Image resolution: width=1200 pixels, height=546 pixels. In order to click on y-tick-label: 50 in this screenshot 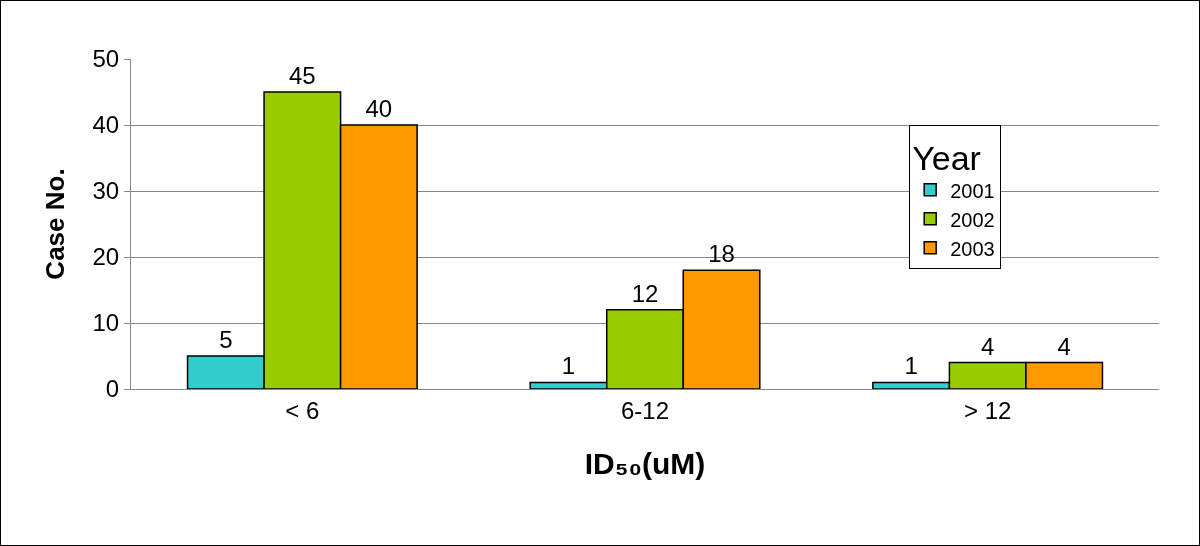, I will do `click(106, 59)`.